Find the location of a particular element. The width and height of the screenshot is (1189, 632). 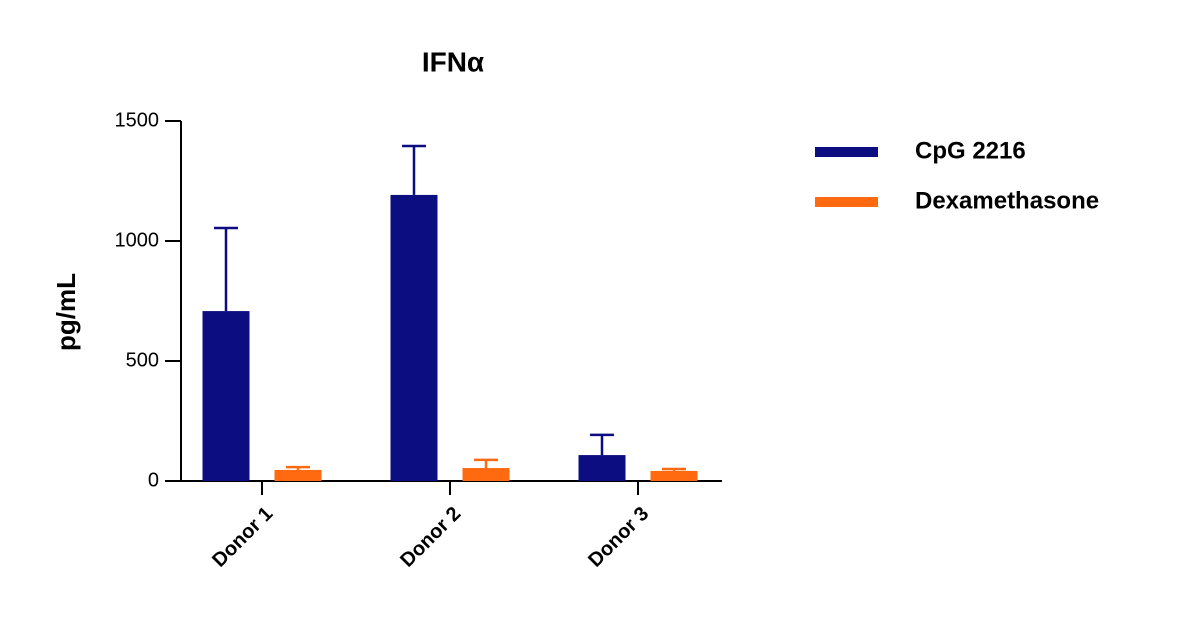

x-tick-label: Donor 2 is located at coordinates (430, 537).